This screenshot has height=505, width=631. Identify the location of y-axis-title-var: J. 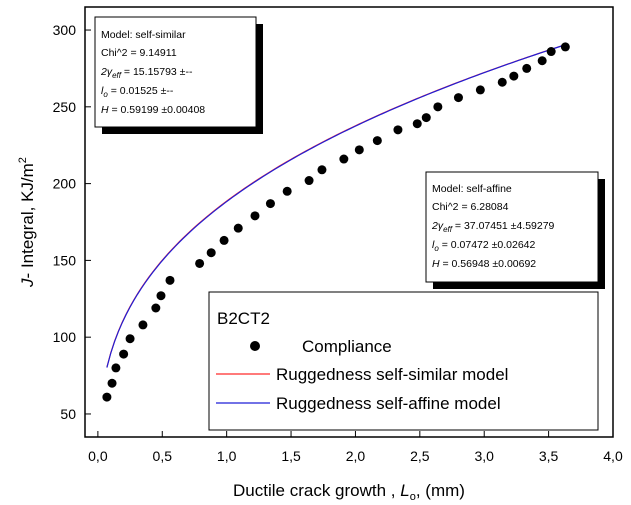
(27, 283).